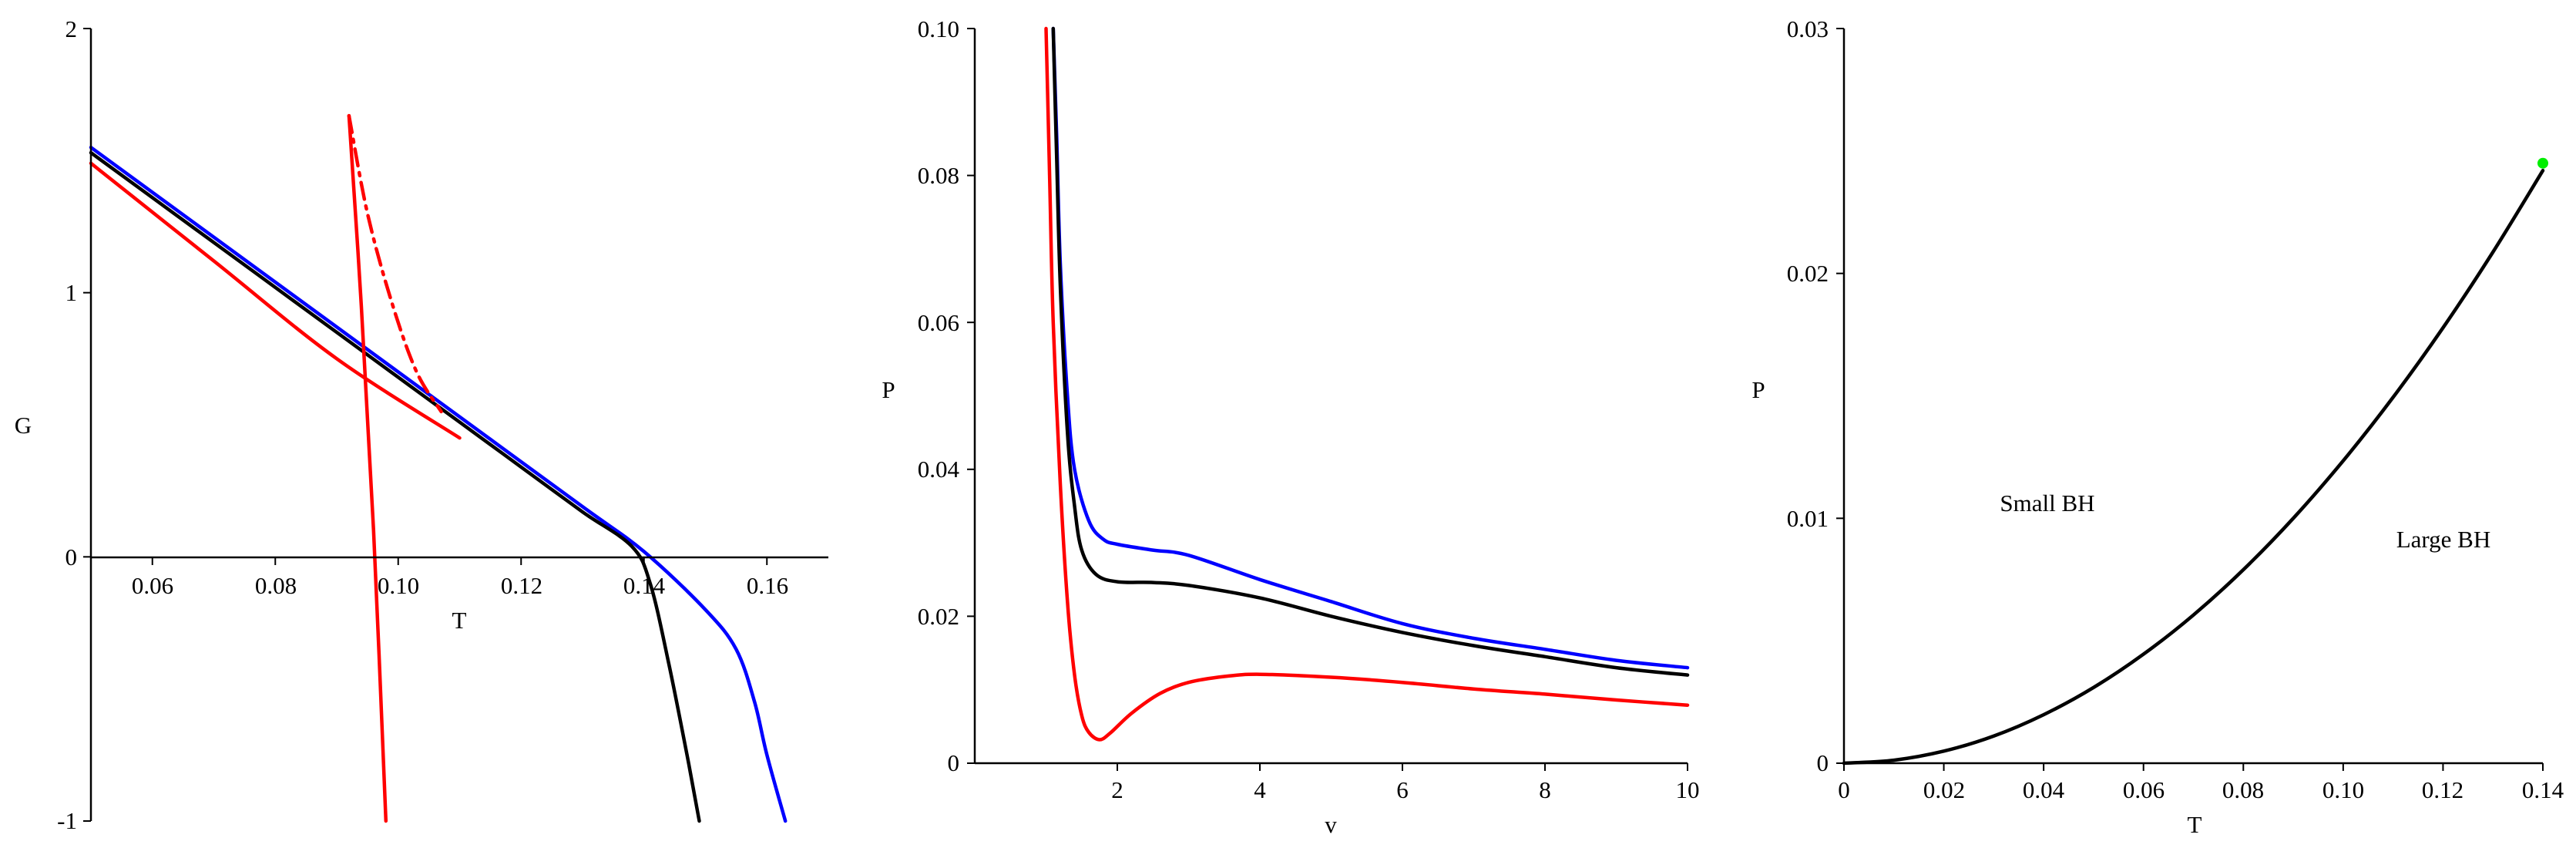 The width and height of the screenshot is (2576, 848). Describe the element at coordinates (67, 821) in the screenshot. I see `panel-g-vs-t-ytick: -1` at that location.